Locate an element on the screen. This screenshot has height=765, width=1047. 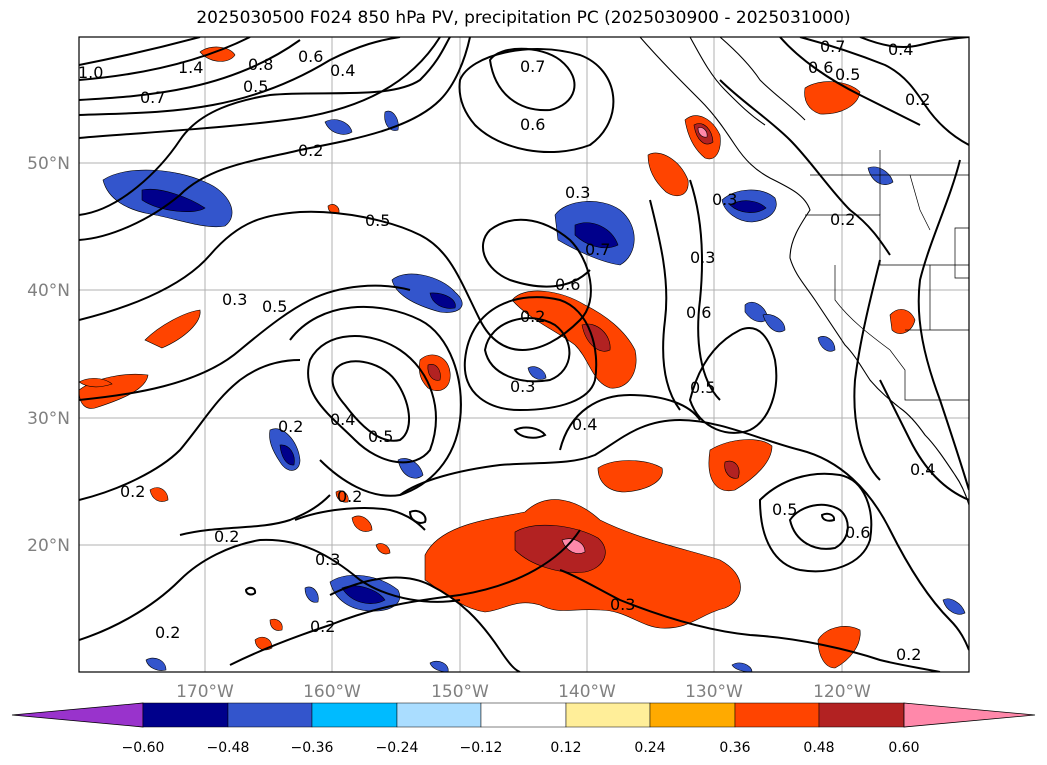
contour-label: 0.8 is located at coordinates (260, 64).